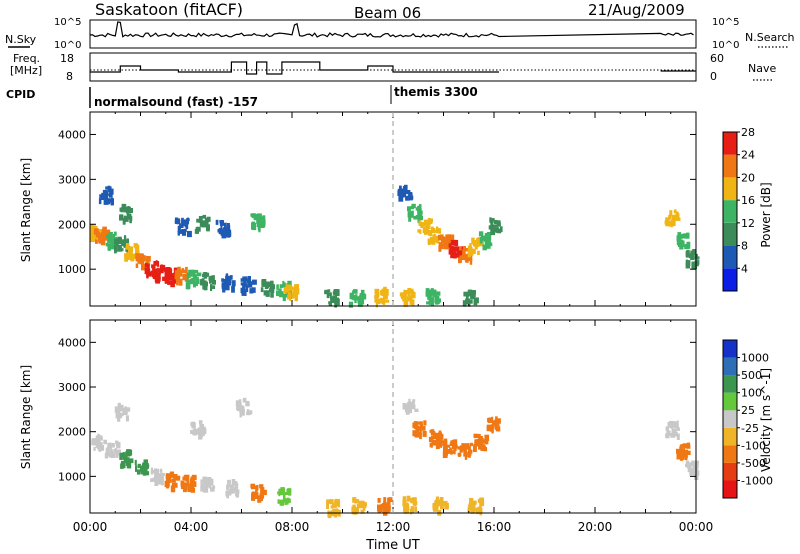 The image size is (800, 554). What do you see at coordinates (436, 92) in the screenshot?
I see `cpid-label-themis: themis 3300` at bounding box center [436, 92].